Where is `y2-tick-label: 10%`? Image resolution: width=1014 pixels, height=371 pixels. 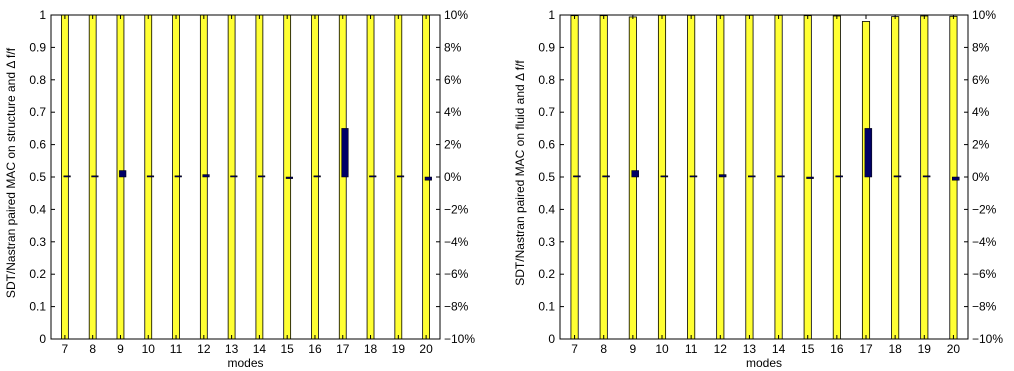 y2-tick-label: 10% is located at coordinates (984, 15).